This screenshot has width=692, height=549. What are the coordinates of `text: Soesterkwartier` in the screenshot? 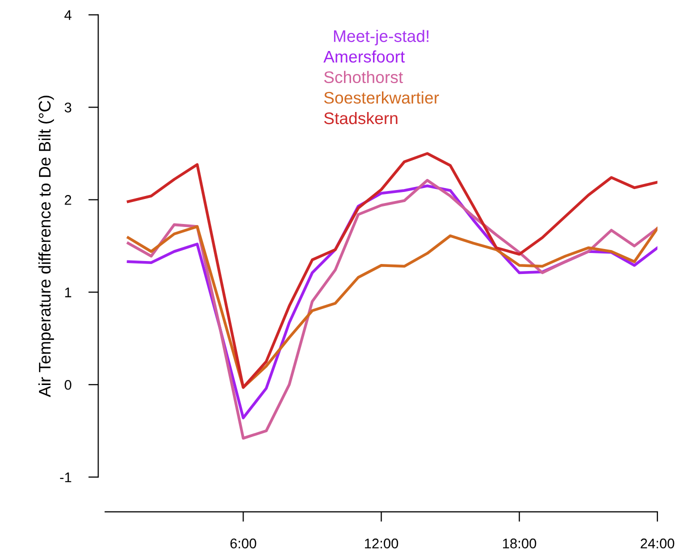 It's located at (381, 97).